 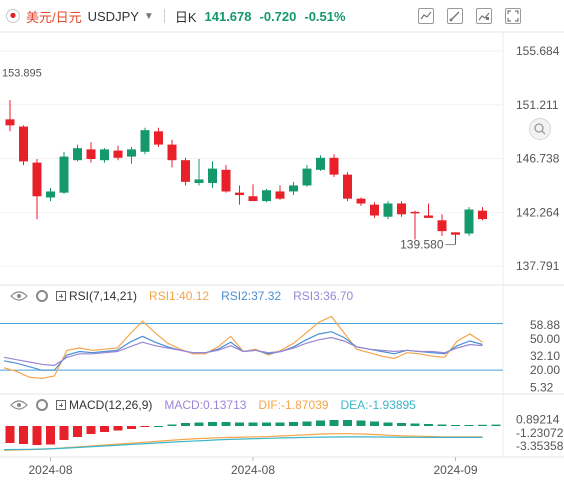 What do you see at coordinates (243, 443) in the screenshot?
I see `macd-dea-line` at bounding box center [243, 443].